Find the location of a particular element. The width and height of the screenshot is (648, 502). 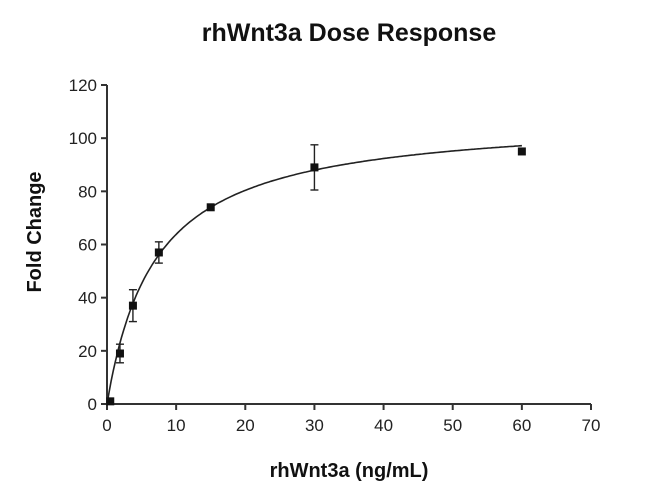

x-tick-label: 0 is located at coordinates (106, 425).